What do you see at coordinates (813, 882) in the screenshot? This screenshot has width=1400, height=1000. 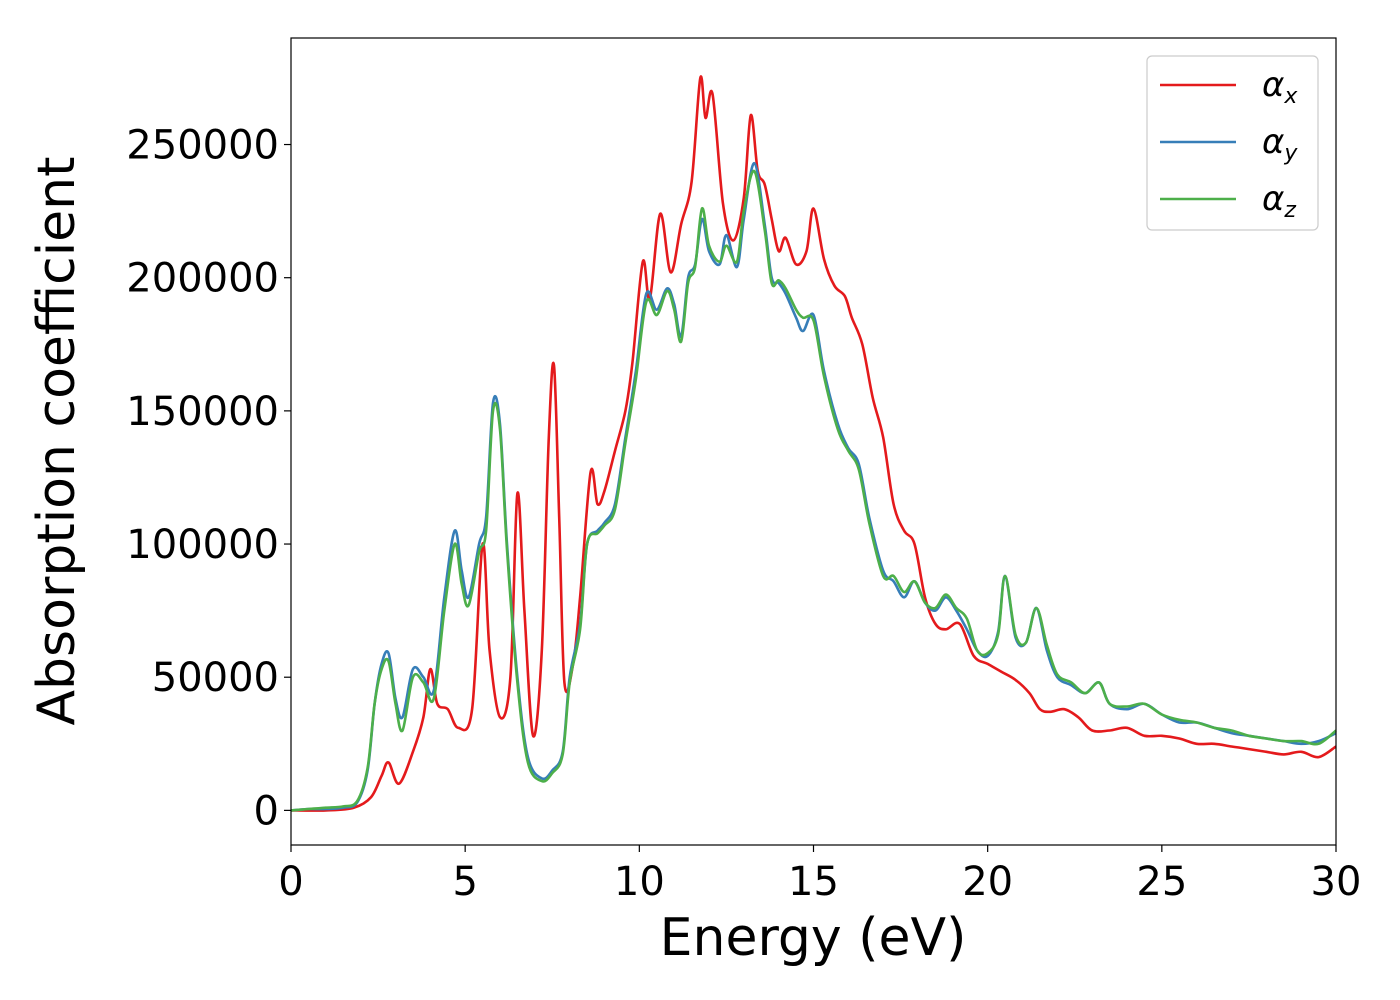 I see `x-tick-label: 15` at bounding box center [813, 882].